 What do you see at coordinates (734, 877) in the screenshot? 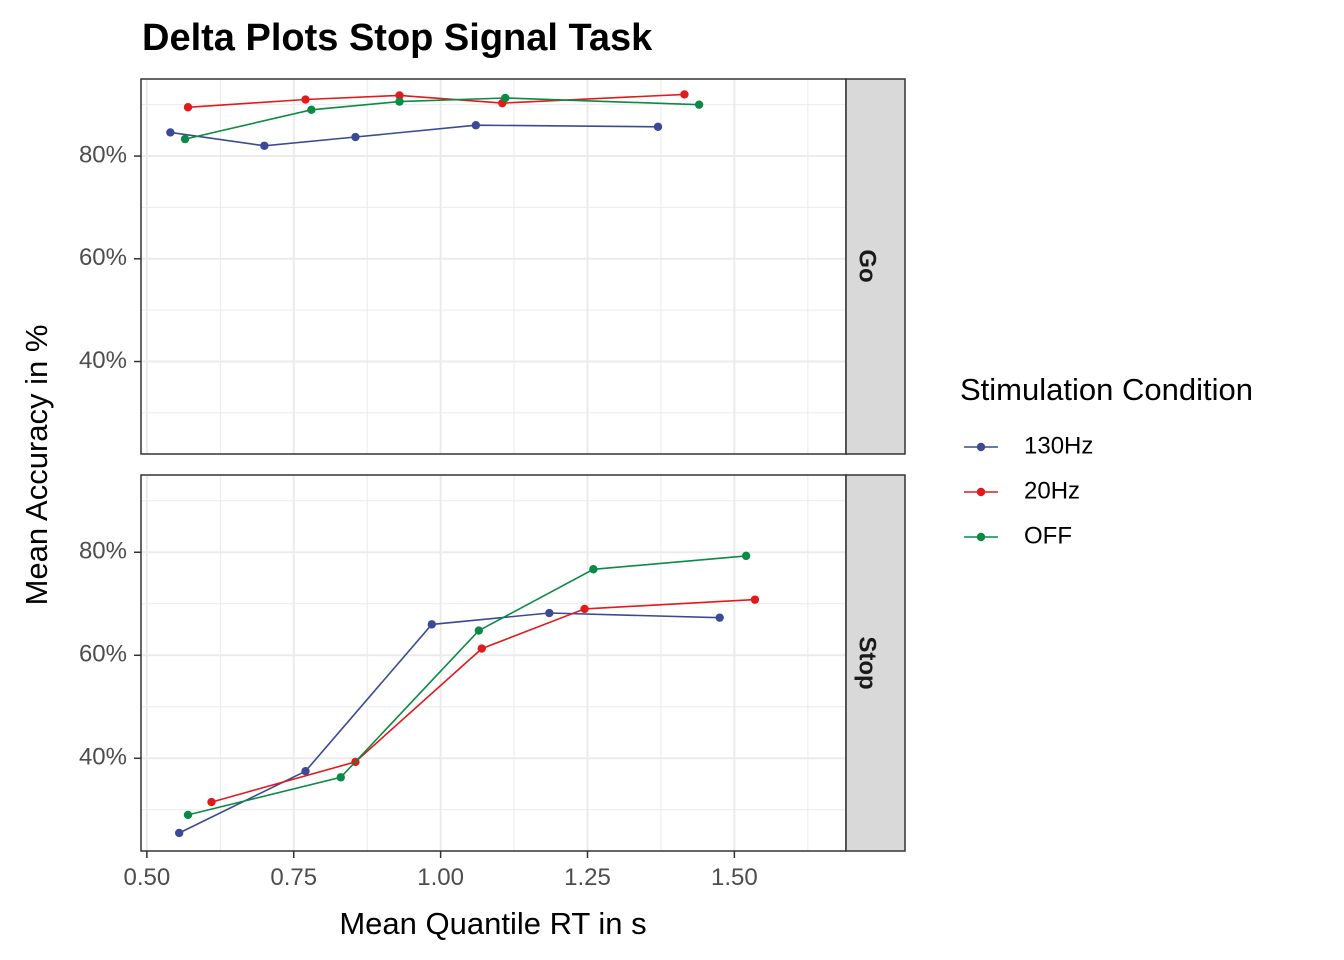
I see `x-tick-label: 1.50` at bounding box center [734, 877].